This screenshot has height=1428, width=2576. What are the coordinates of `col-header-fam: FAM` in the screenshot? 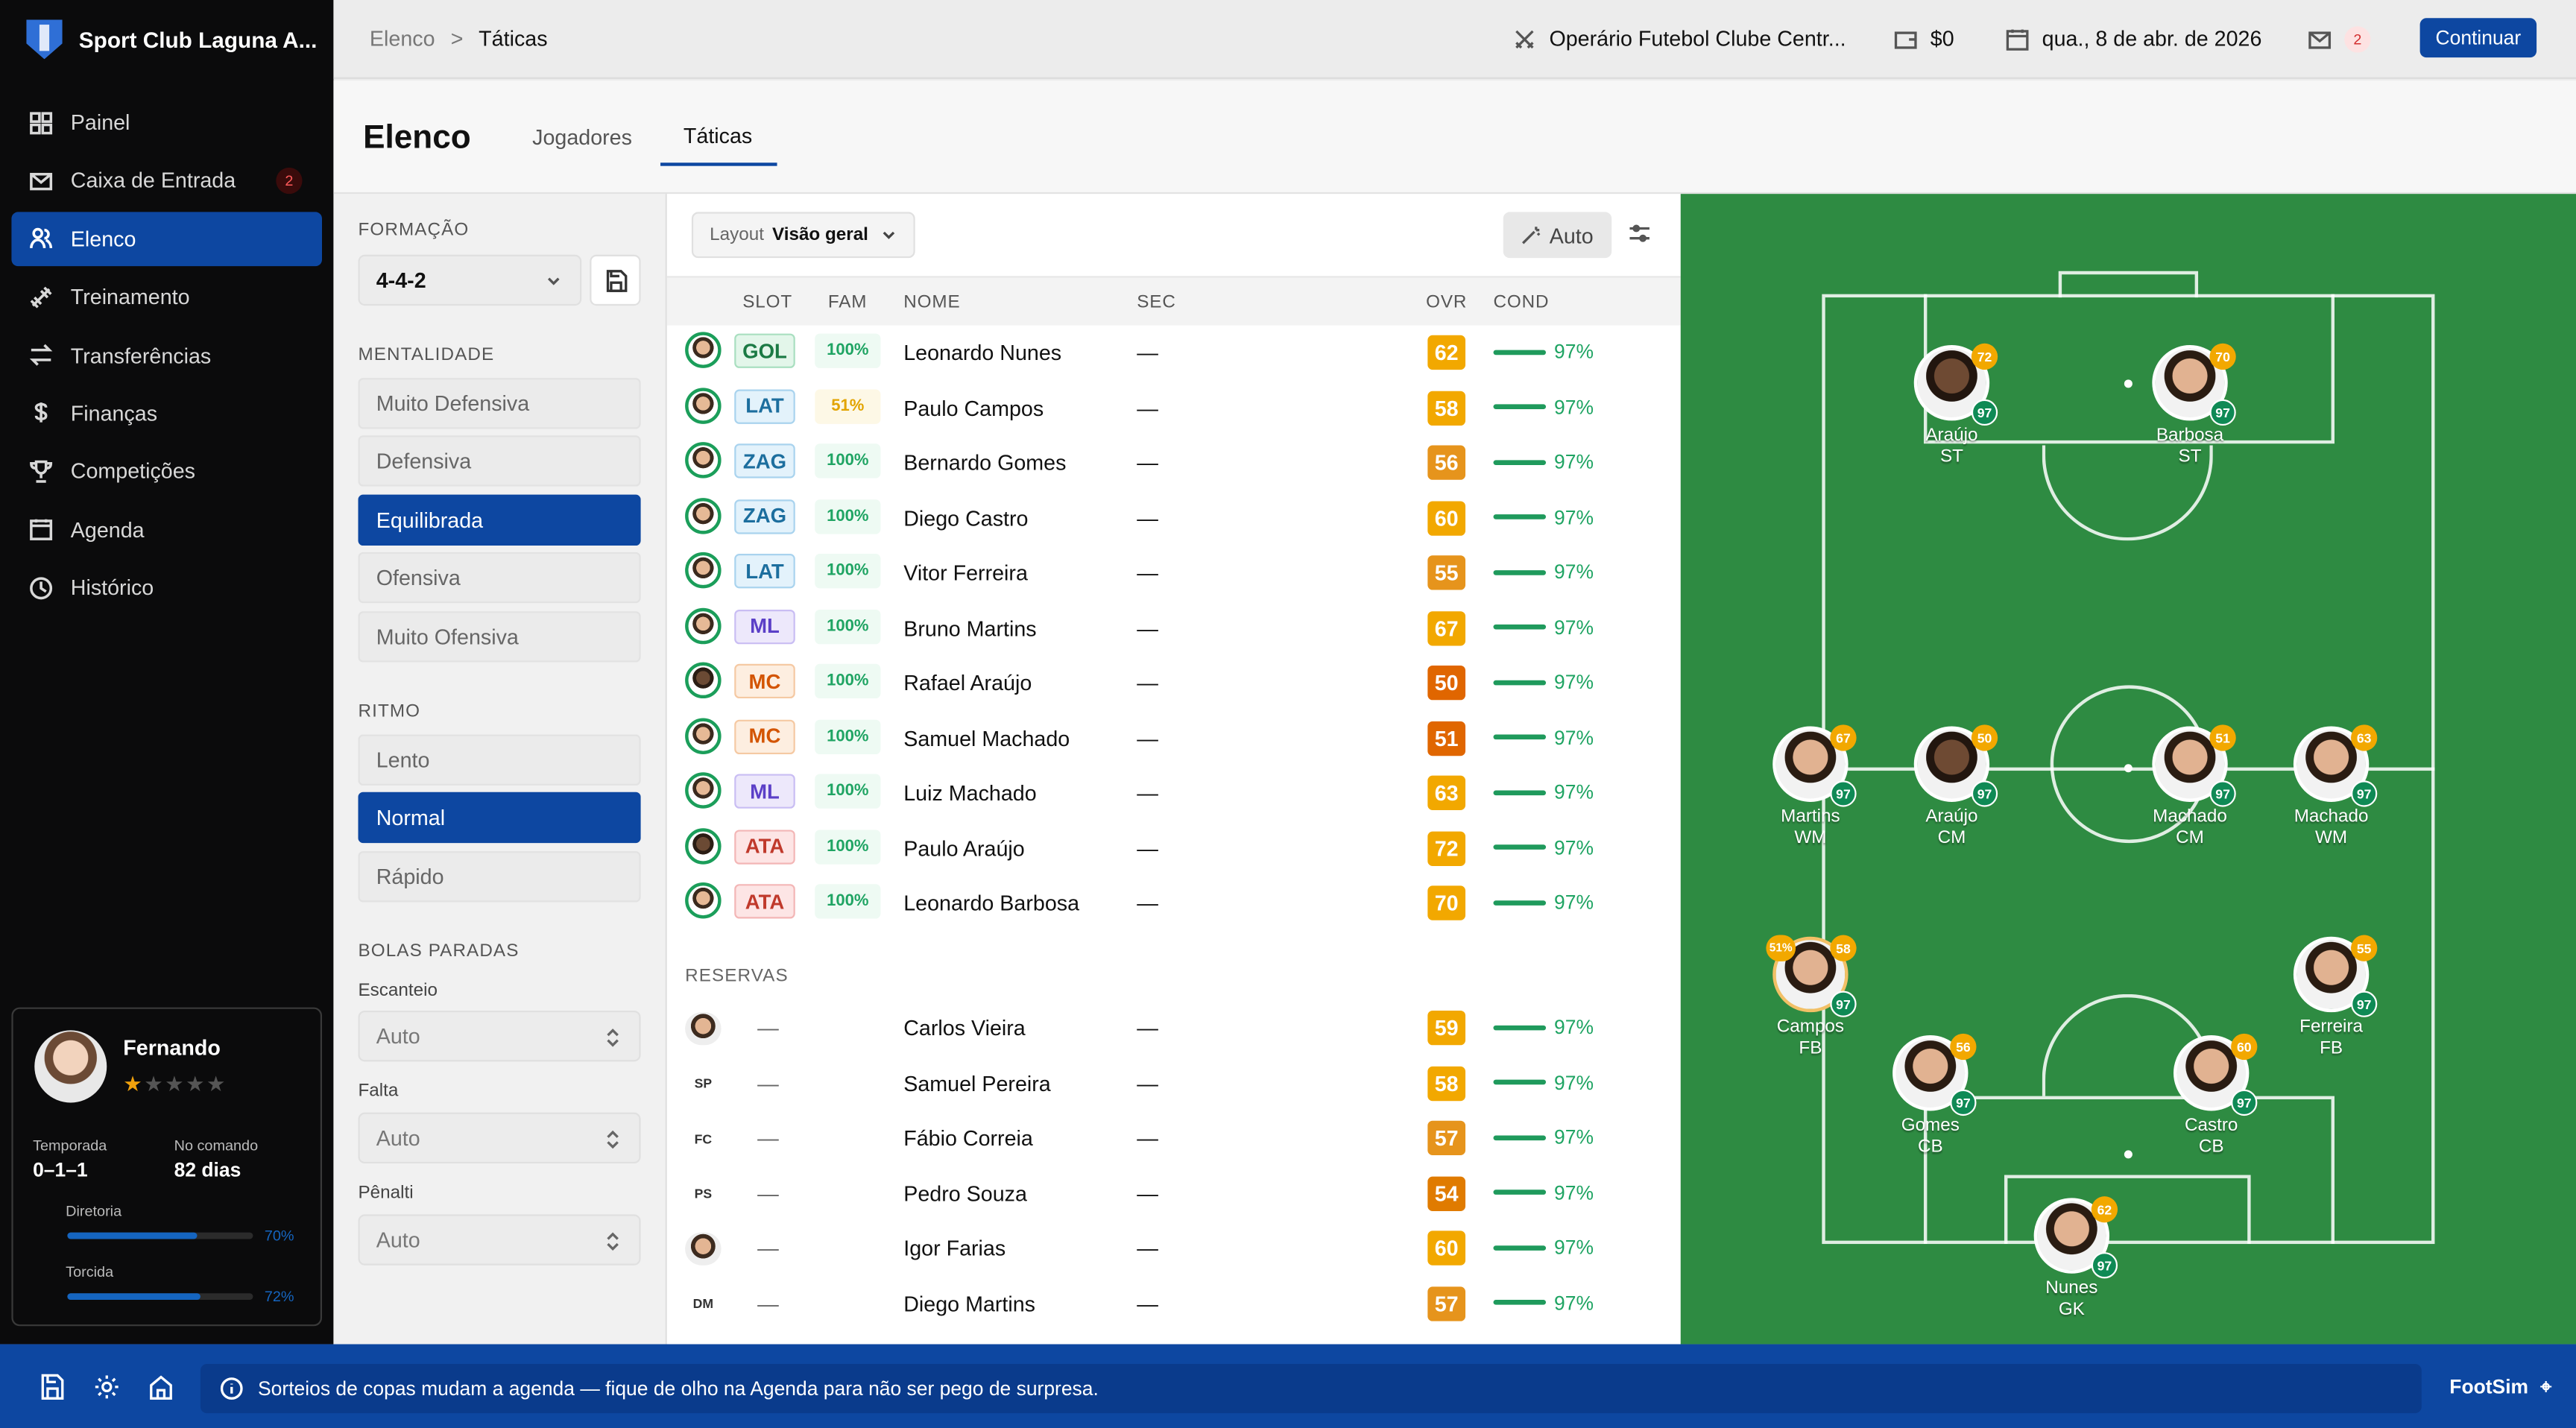 It's located at (847, 302).